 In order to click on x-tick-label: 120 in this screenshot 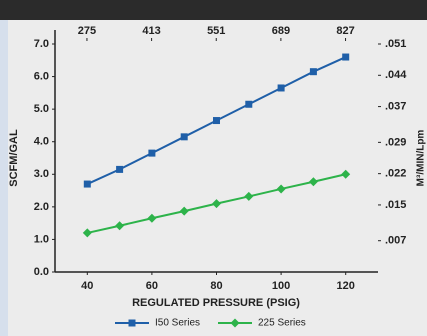, I will do `click(346, 286)`.